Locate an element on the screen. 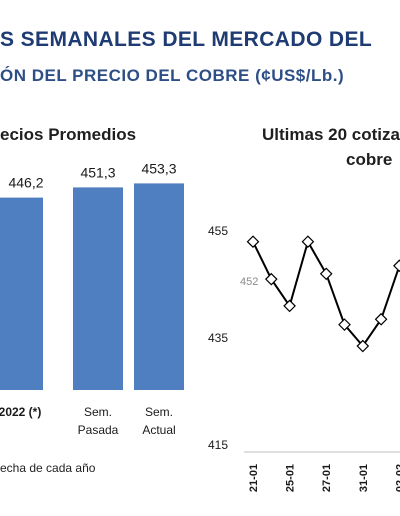  bar-value-label: 453,3 is located at coordinates (158, 168).